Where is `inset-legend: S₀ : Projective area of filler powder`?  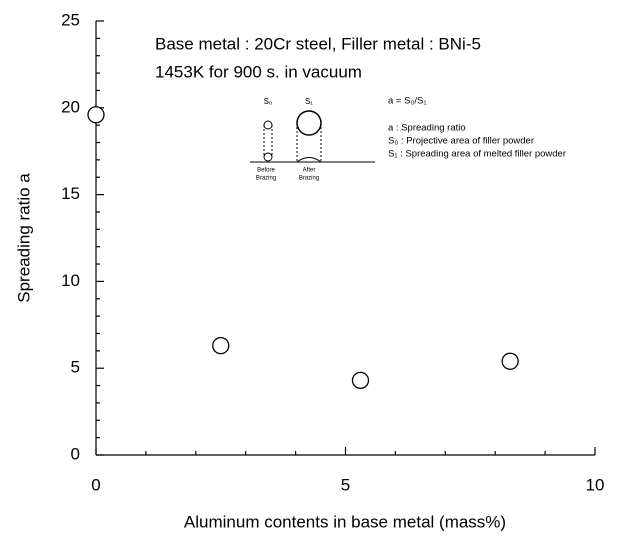 inset-legend: S₀ : Projective area of filler powder is located at coordinates (461, 141).